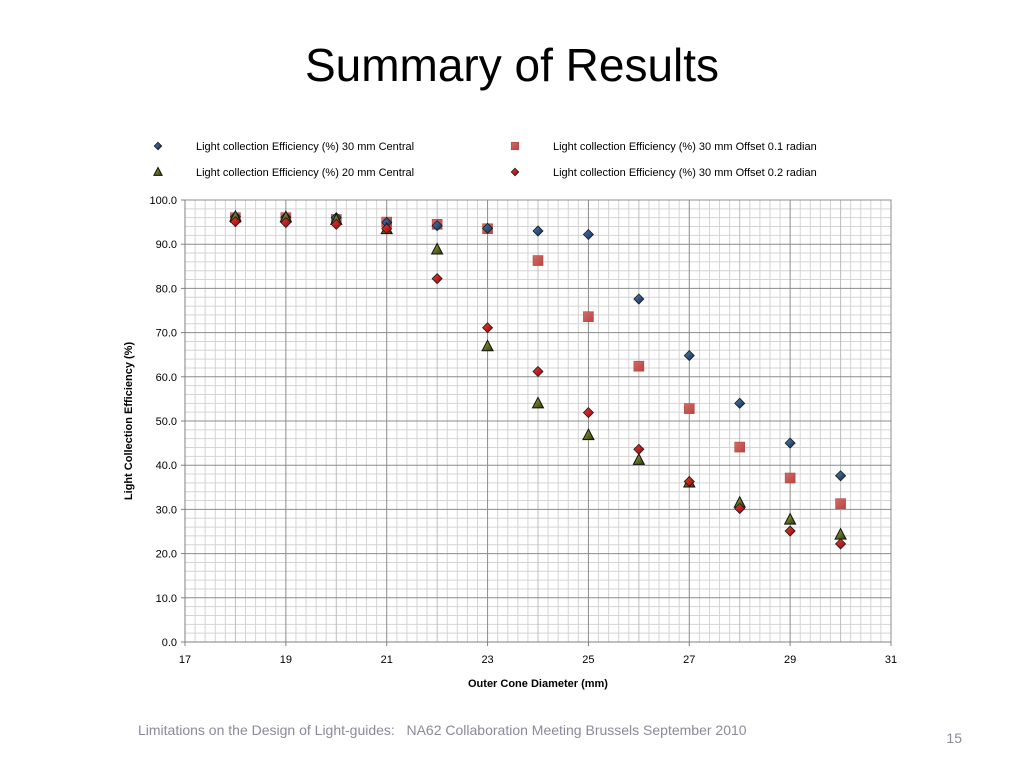  Describe the element at coordinates (689, 660) in the screenshot. I see `x-tick-label: 27` at that location.